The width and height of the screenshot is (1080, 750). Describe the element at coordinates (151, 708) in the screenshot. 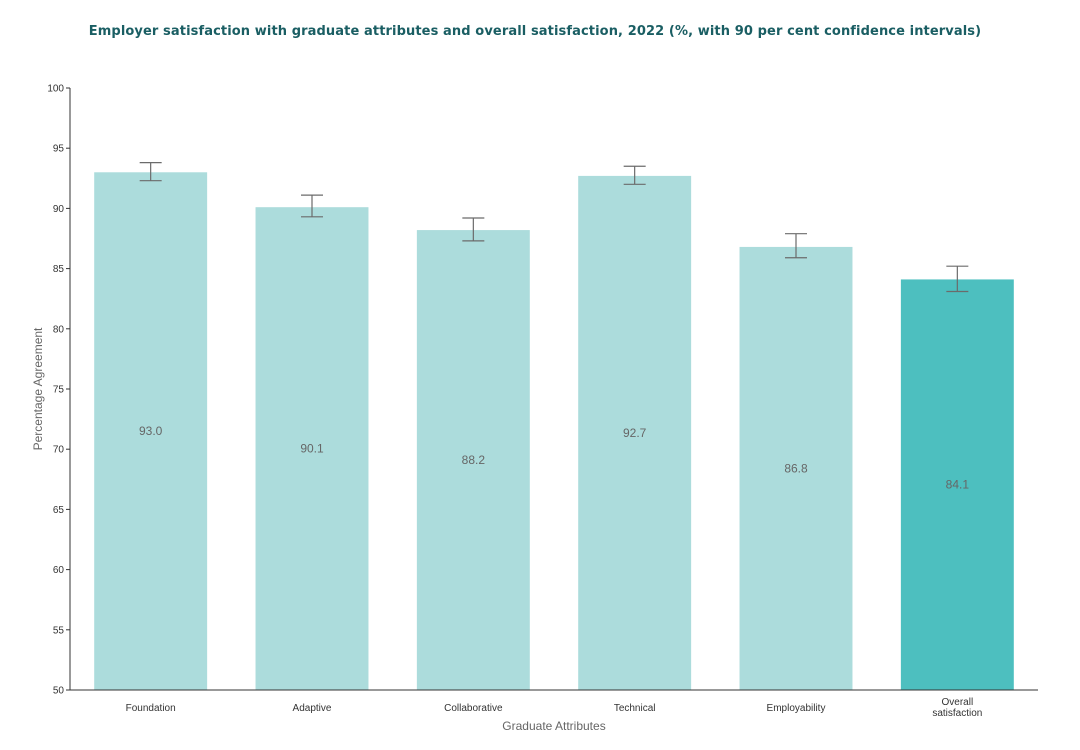

I see `x-category-label: Foundation` at that location.